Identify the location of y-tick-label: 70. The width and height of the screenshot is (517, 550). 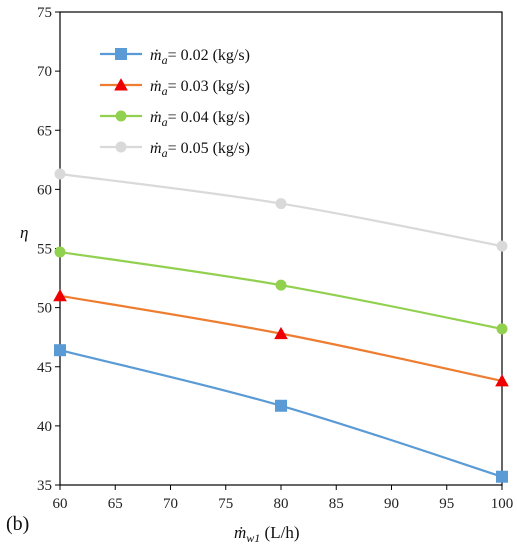
(44, 72).